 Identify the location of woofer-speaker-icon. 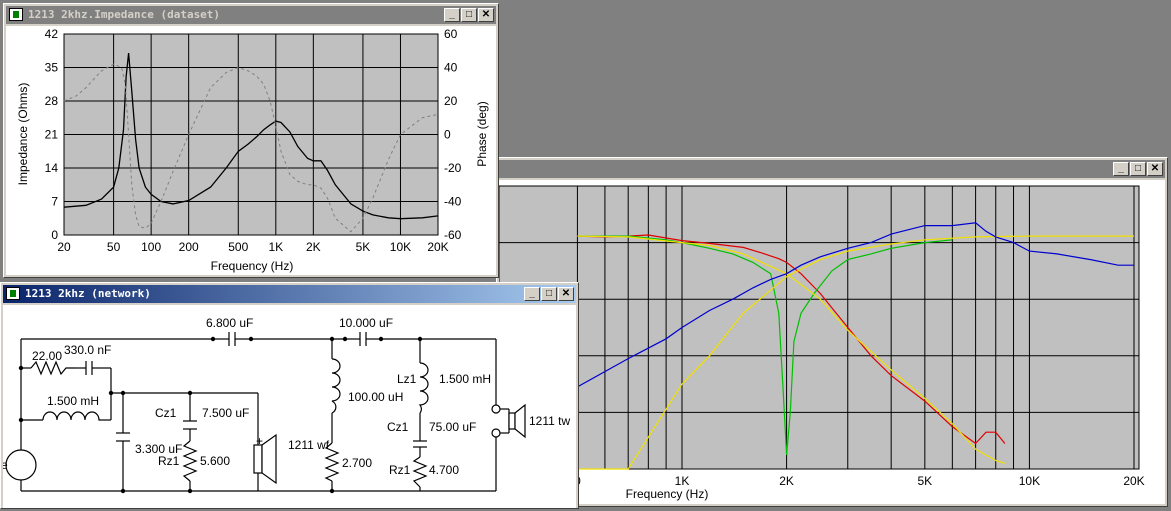
(265, 459).